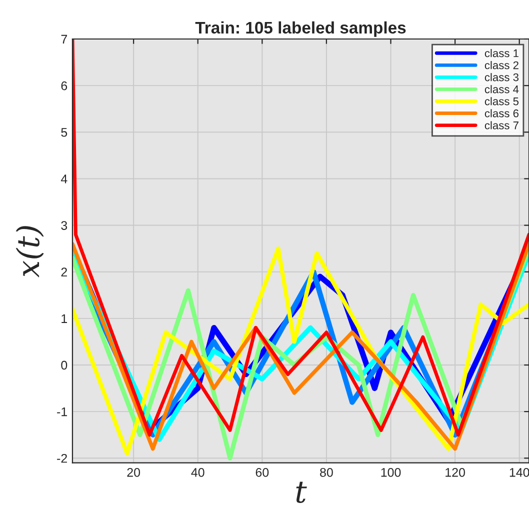 This screenshot has width=529, height=520. I want to click on y-tick-label: 3, so click(64, 225).